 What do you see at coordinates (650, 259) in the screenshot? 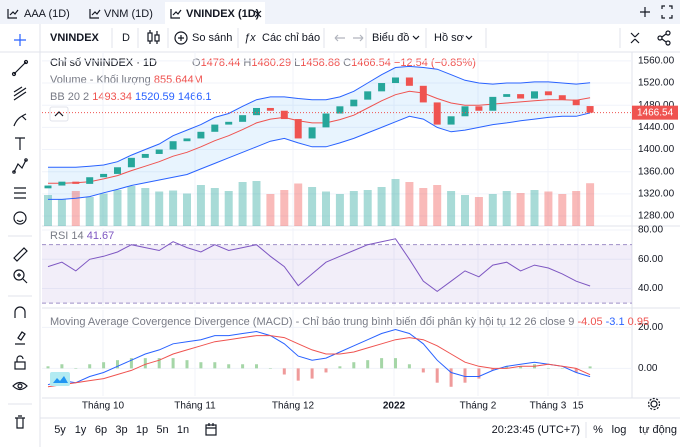
I see `y-tick-label: 60.00` at bounding box center [650, 259].